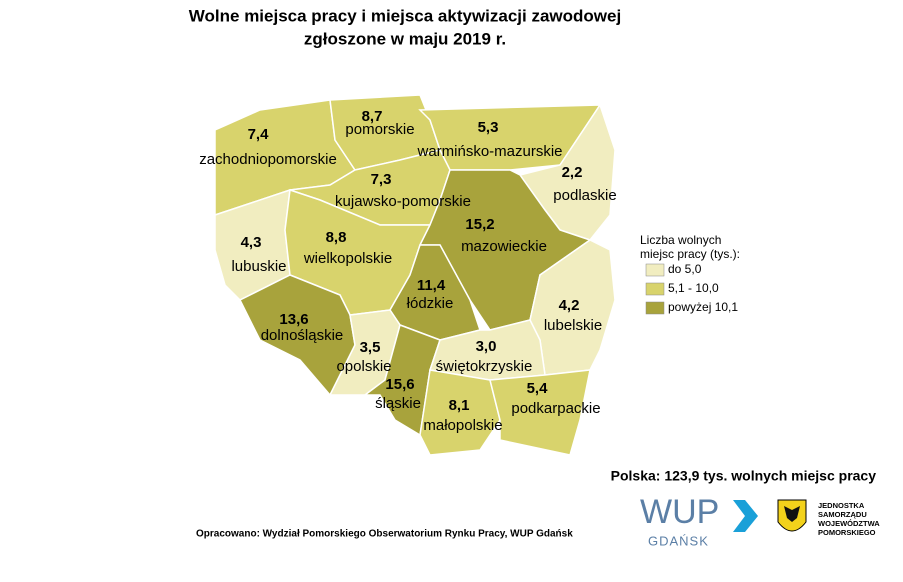 The height and width of the screenshot is (582, 903). Describe the element at coordinates (403, 201) in the screenshot. I see `region-name: kujawsko-pomorskie` at that location.